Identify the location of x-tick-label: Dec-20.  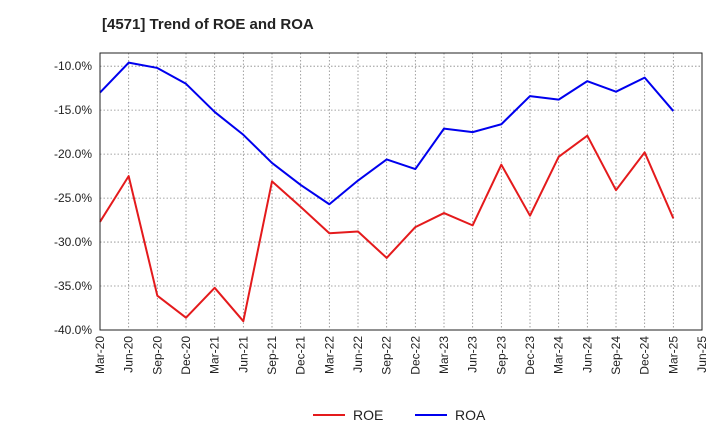
(186, 355).